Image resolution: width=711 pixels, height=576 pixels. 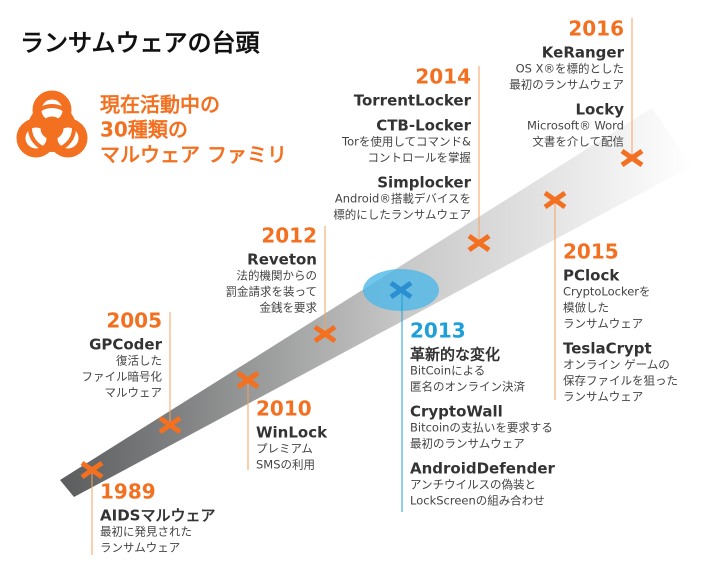 I want to click on callout: 現在活動中の 30種類の マルウェア ファミリ, so click(x=193, y=130).